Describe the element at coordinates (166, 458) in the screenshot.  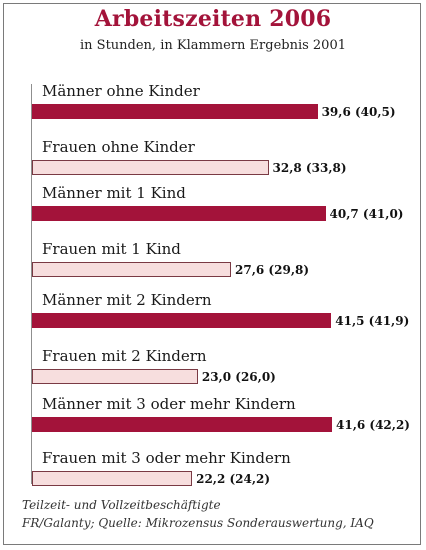
I see `category-label: Frauen mit 3 oder mehr Kindern` at that location.